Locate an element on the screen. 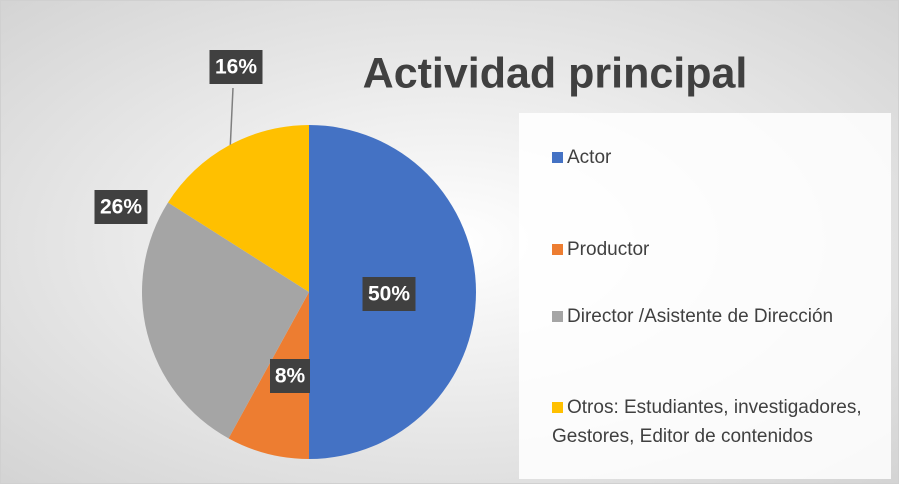 The image size is (899, 484). data-label: 8% is located at coordinates (290, 376).